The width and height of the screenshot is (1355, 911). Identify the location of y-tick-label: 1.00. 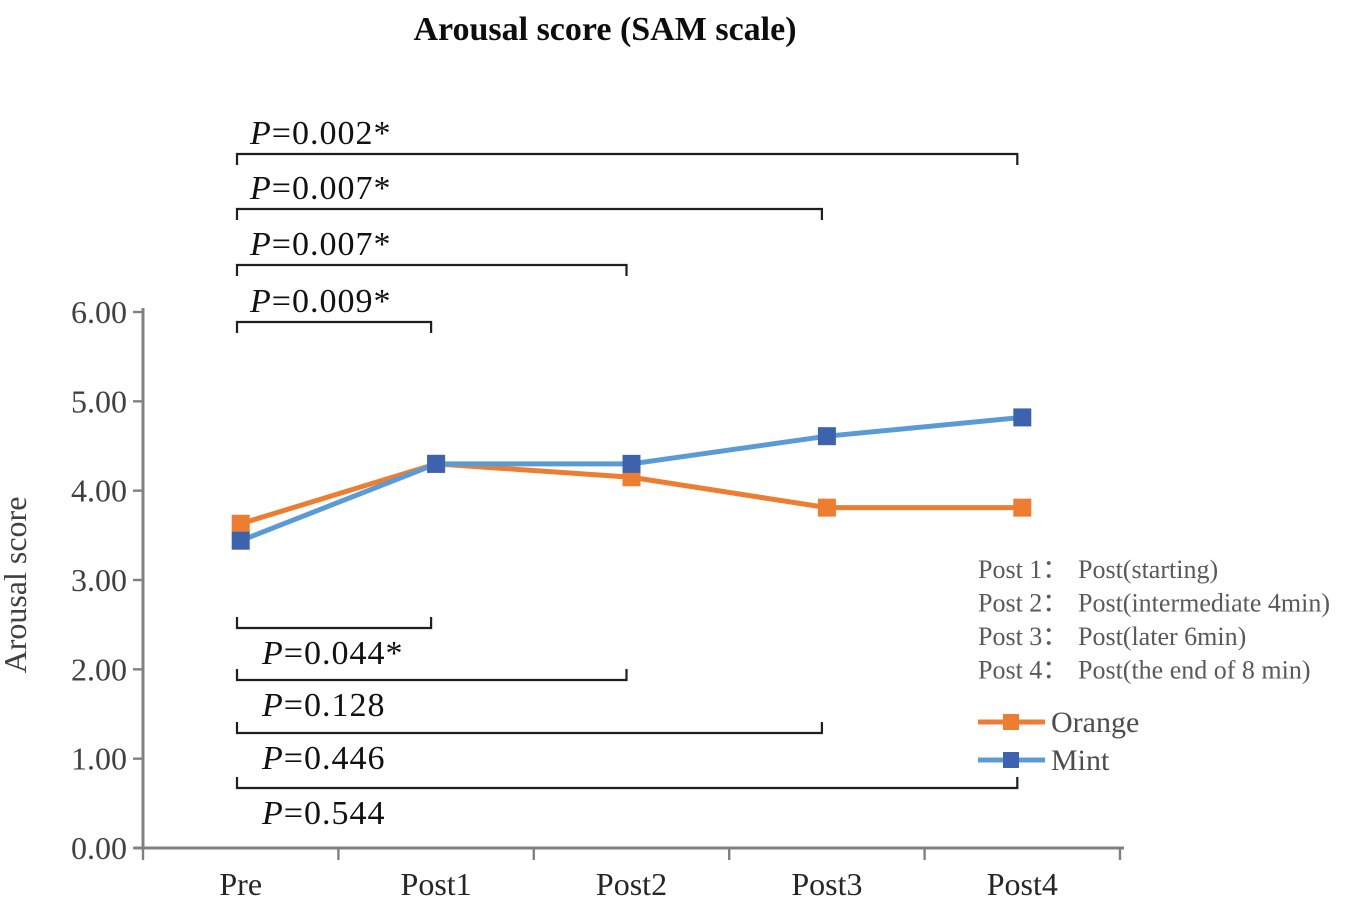
(99, 759).